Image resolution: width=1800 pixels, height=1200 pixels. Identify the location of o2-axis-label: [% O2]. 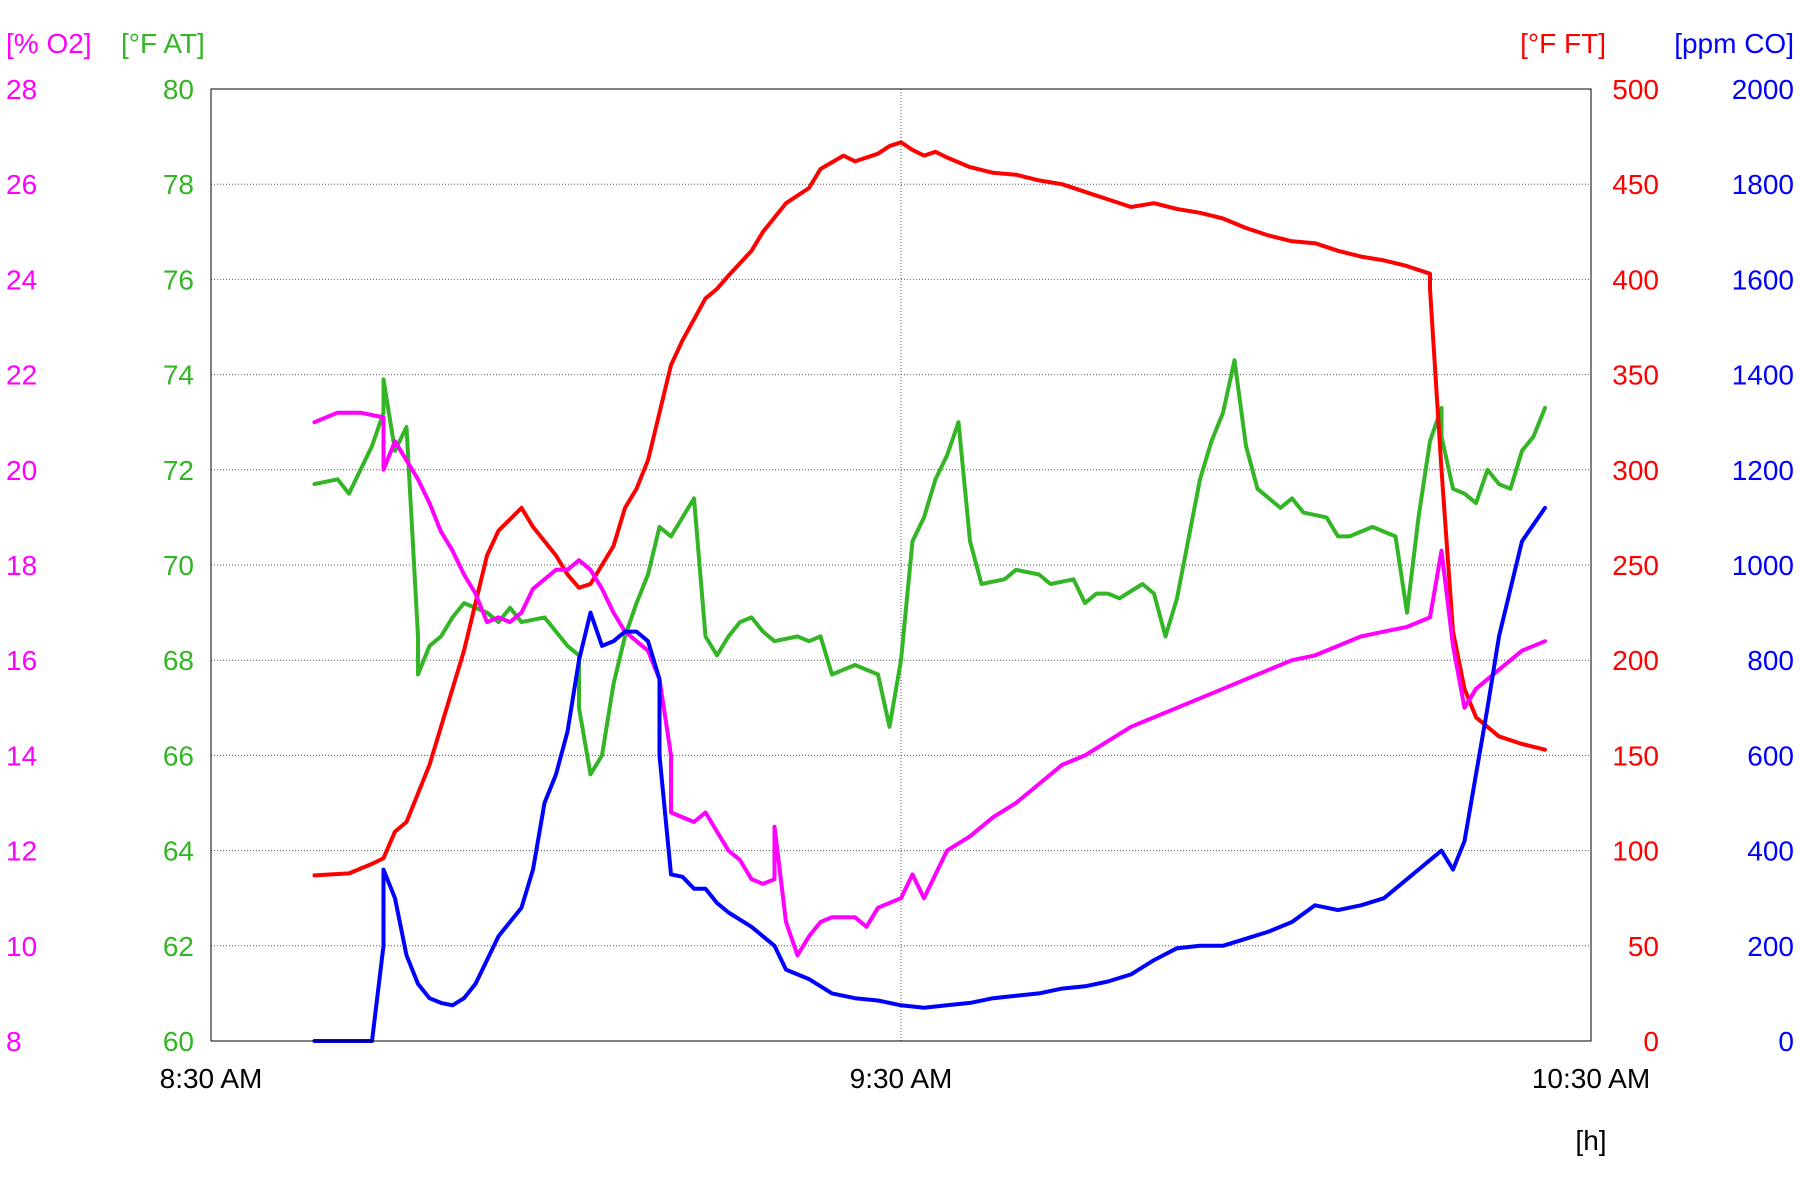
(49, 43).